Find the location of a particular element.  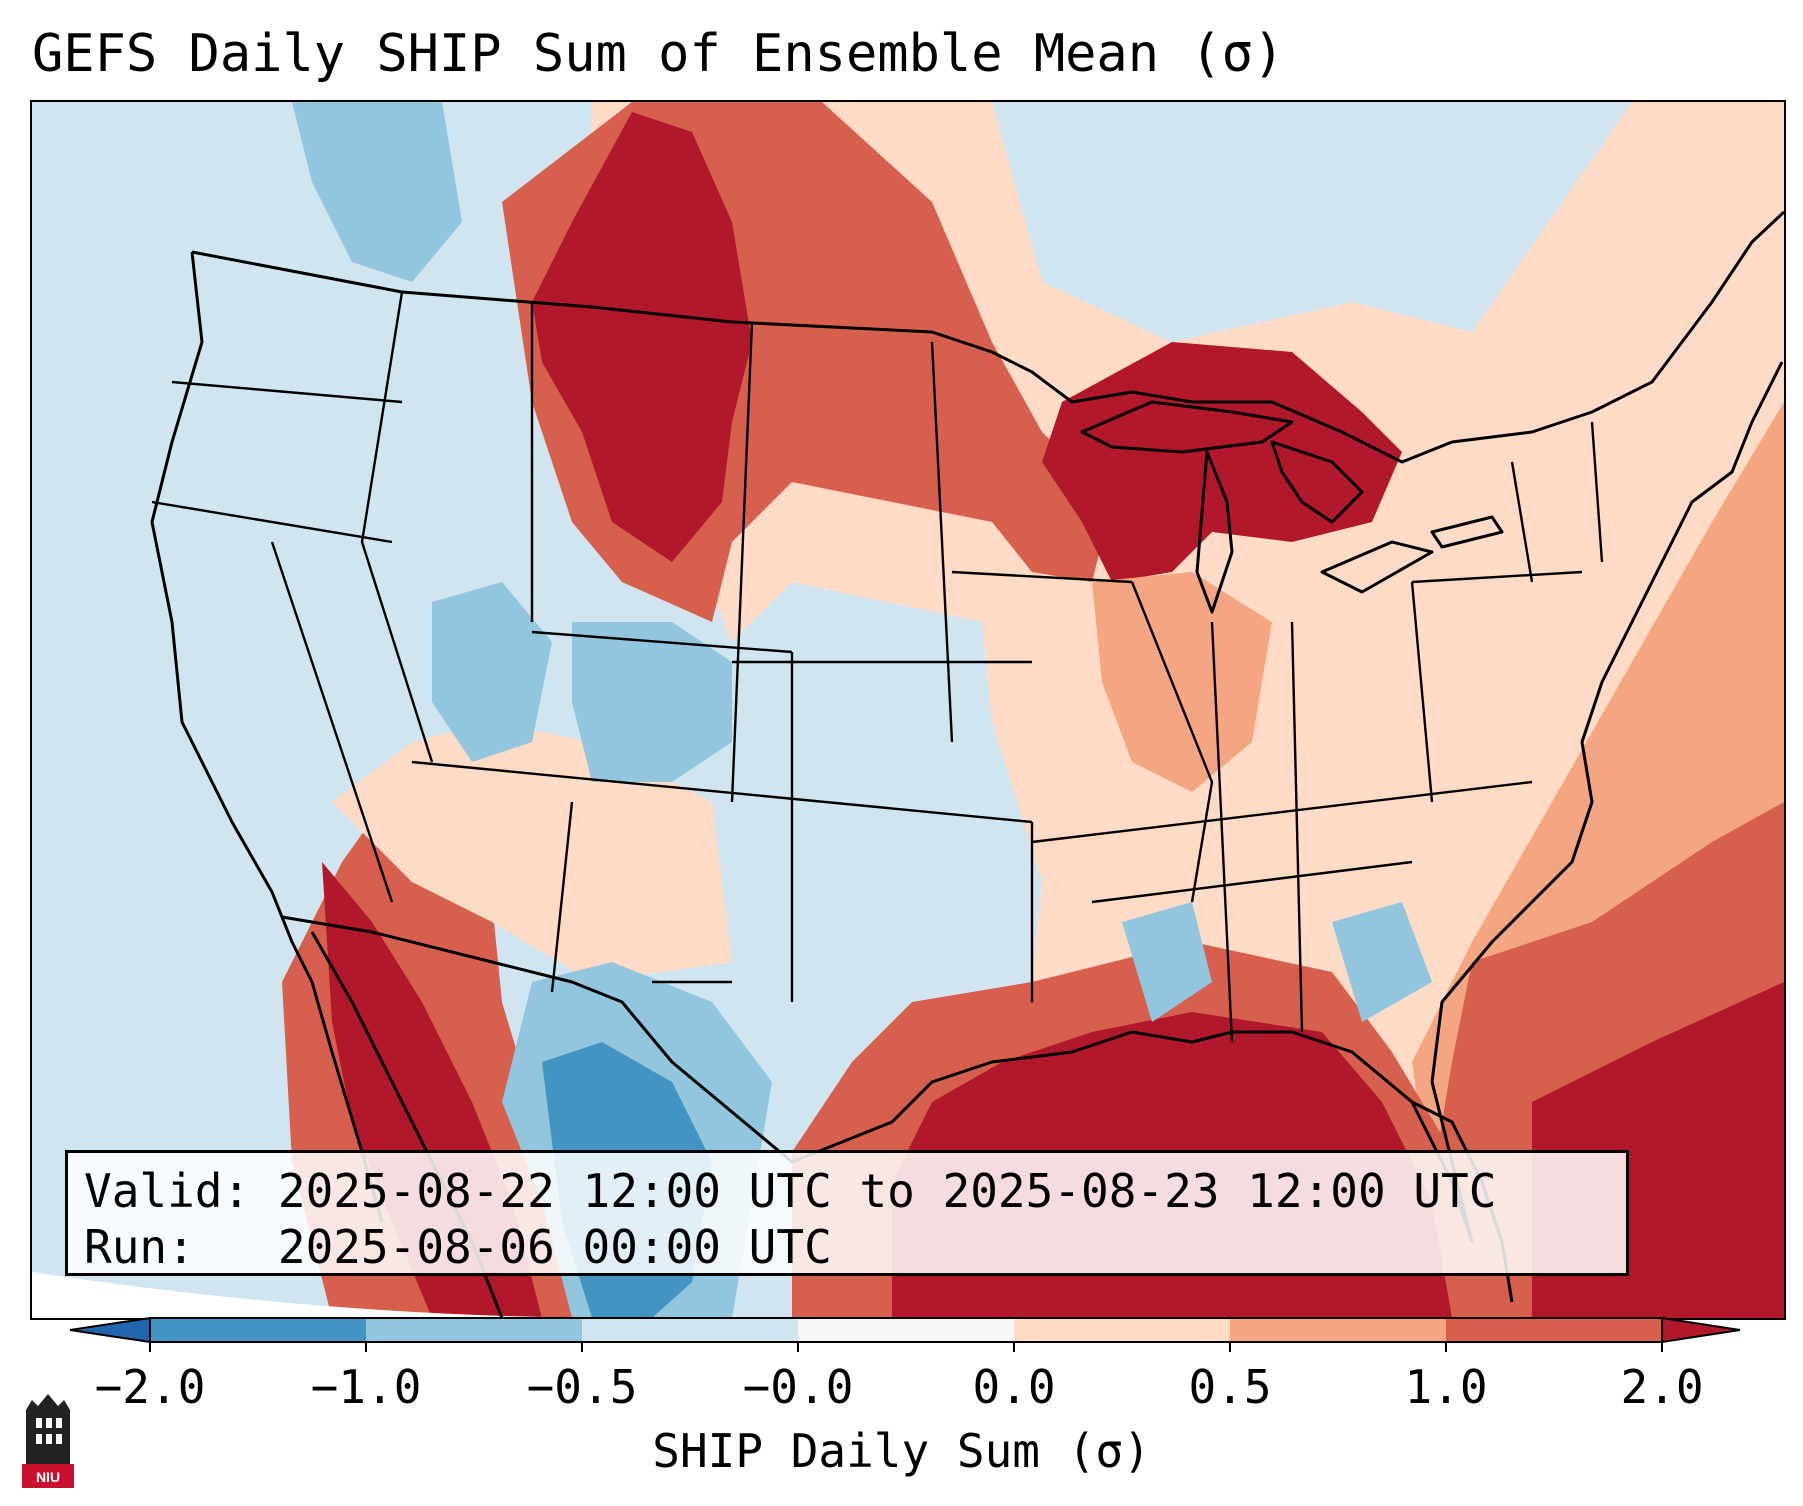

colorbar-extend-high is located at coordinates (1700, 1330).